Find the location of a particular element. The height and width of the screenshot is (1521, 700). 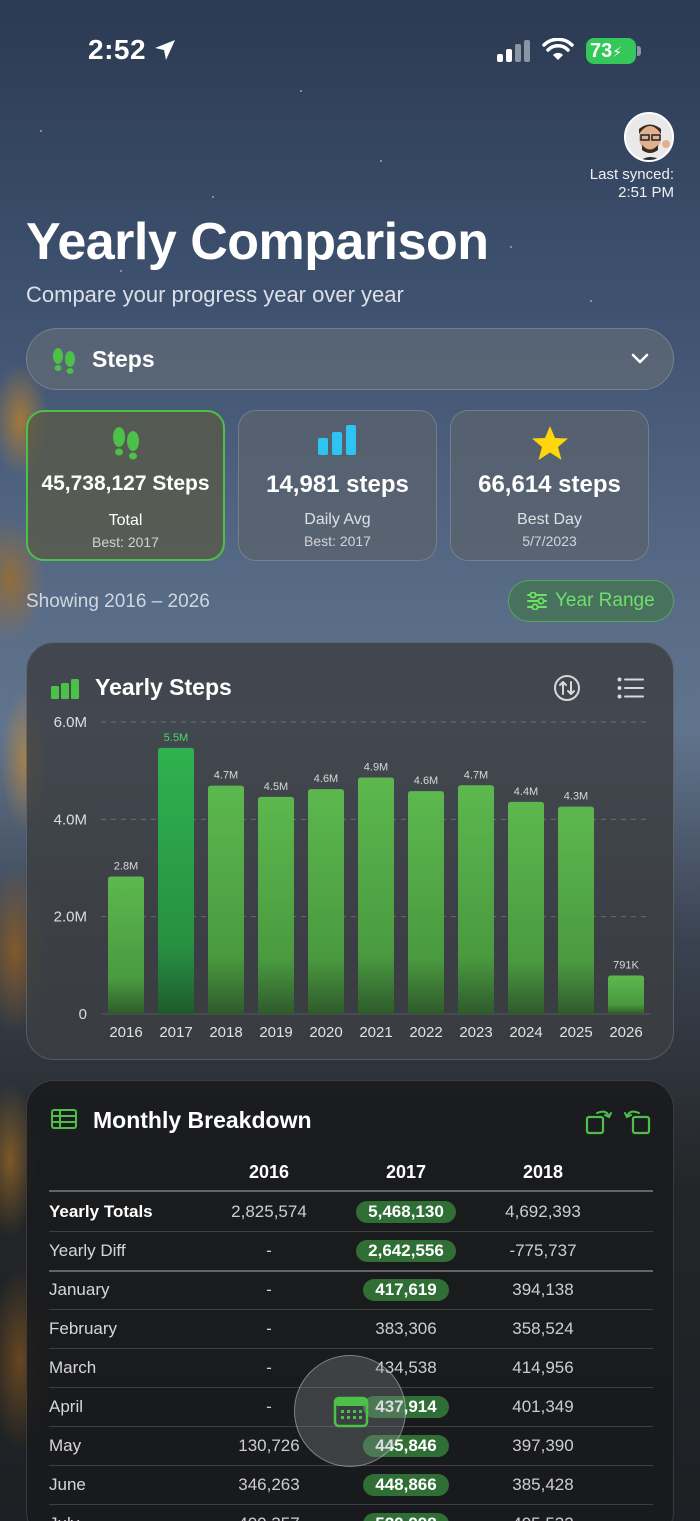

column-header-year: 2018 is located at coordinates (543, 1172).